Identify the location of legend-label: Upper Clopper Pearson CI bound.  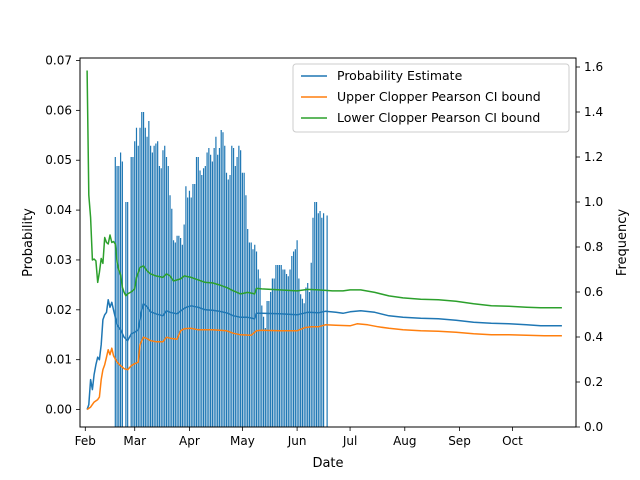
(439, 96).